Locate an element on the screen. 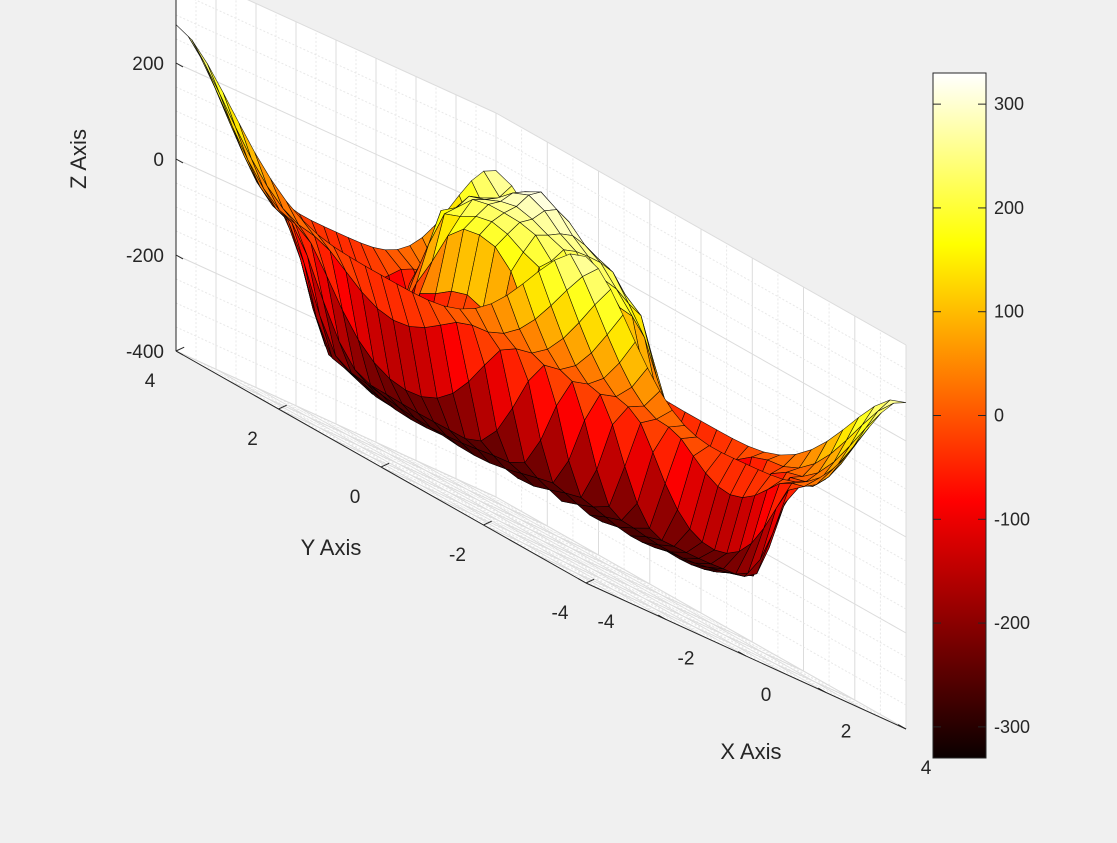 Image resolution: width=1117 pixels, height=843 pixels. y-tick-label: -4 is located at coordinates (560, 613).